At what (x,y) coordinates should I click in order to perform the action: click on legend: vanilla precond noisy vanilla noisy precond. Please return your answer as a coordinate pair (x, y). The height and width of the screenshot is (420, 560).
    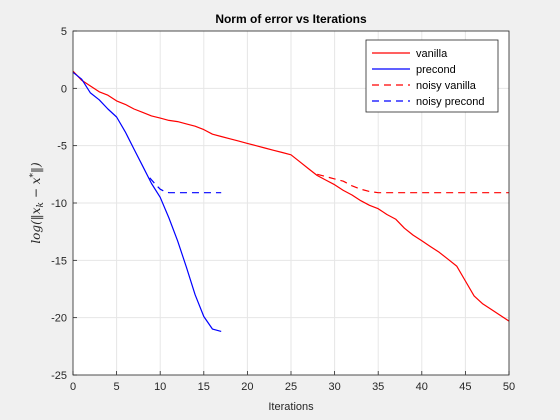
    Looking at the image, I should click on (432, 76).